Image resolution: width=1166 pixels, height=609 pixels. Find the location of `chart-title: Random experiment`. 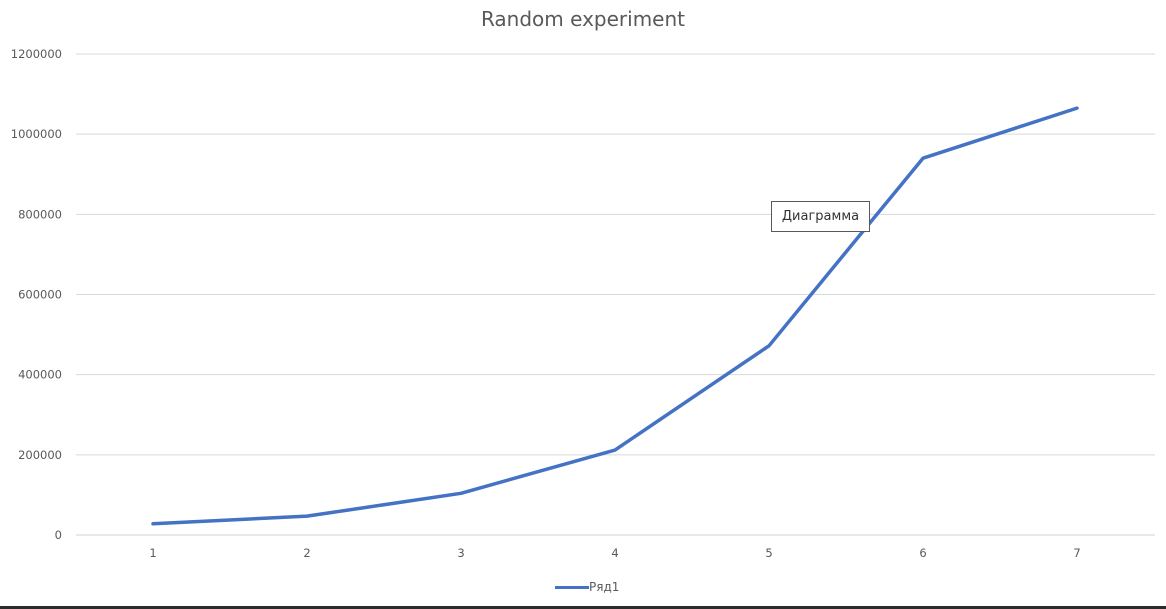

chart-title: Random experiment is located at coordinates (583, 19).